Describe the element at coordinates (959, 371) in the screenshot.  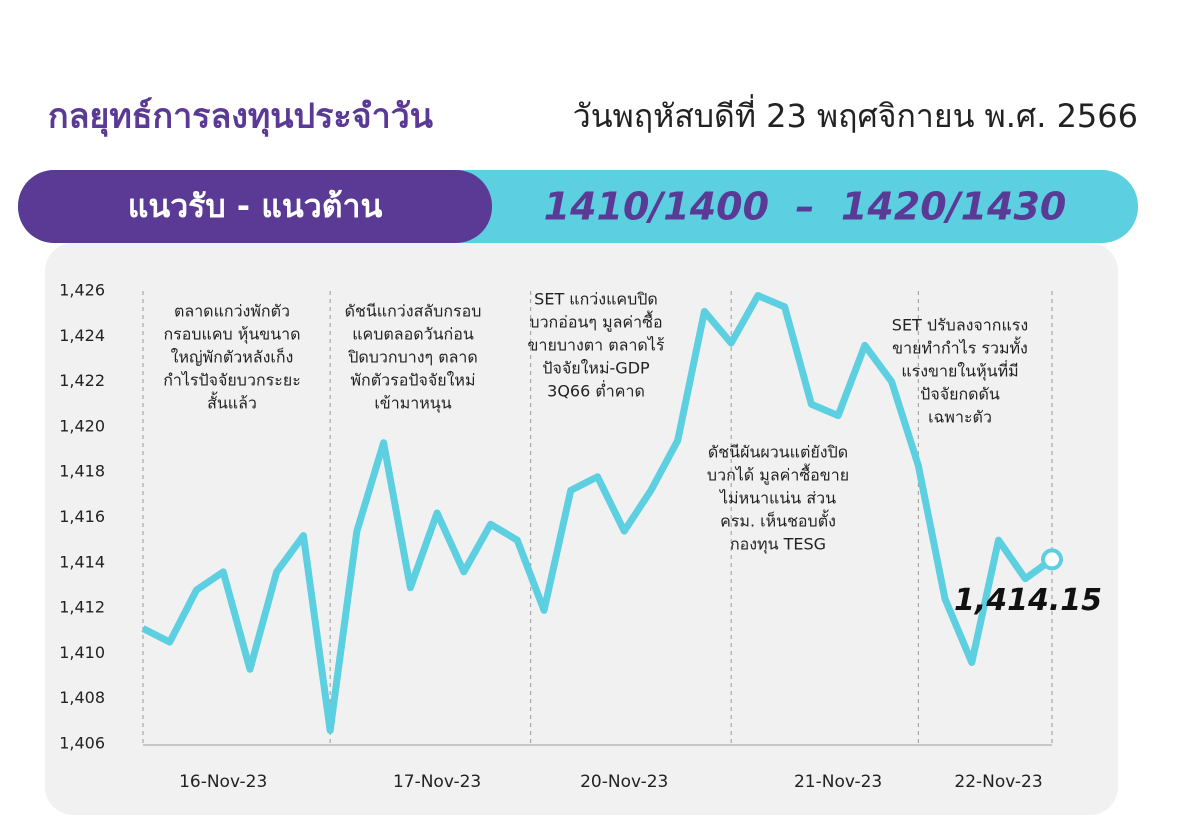
I see `annotation: แรงขายในหุ้นที่มี` at that location.